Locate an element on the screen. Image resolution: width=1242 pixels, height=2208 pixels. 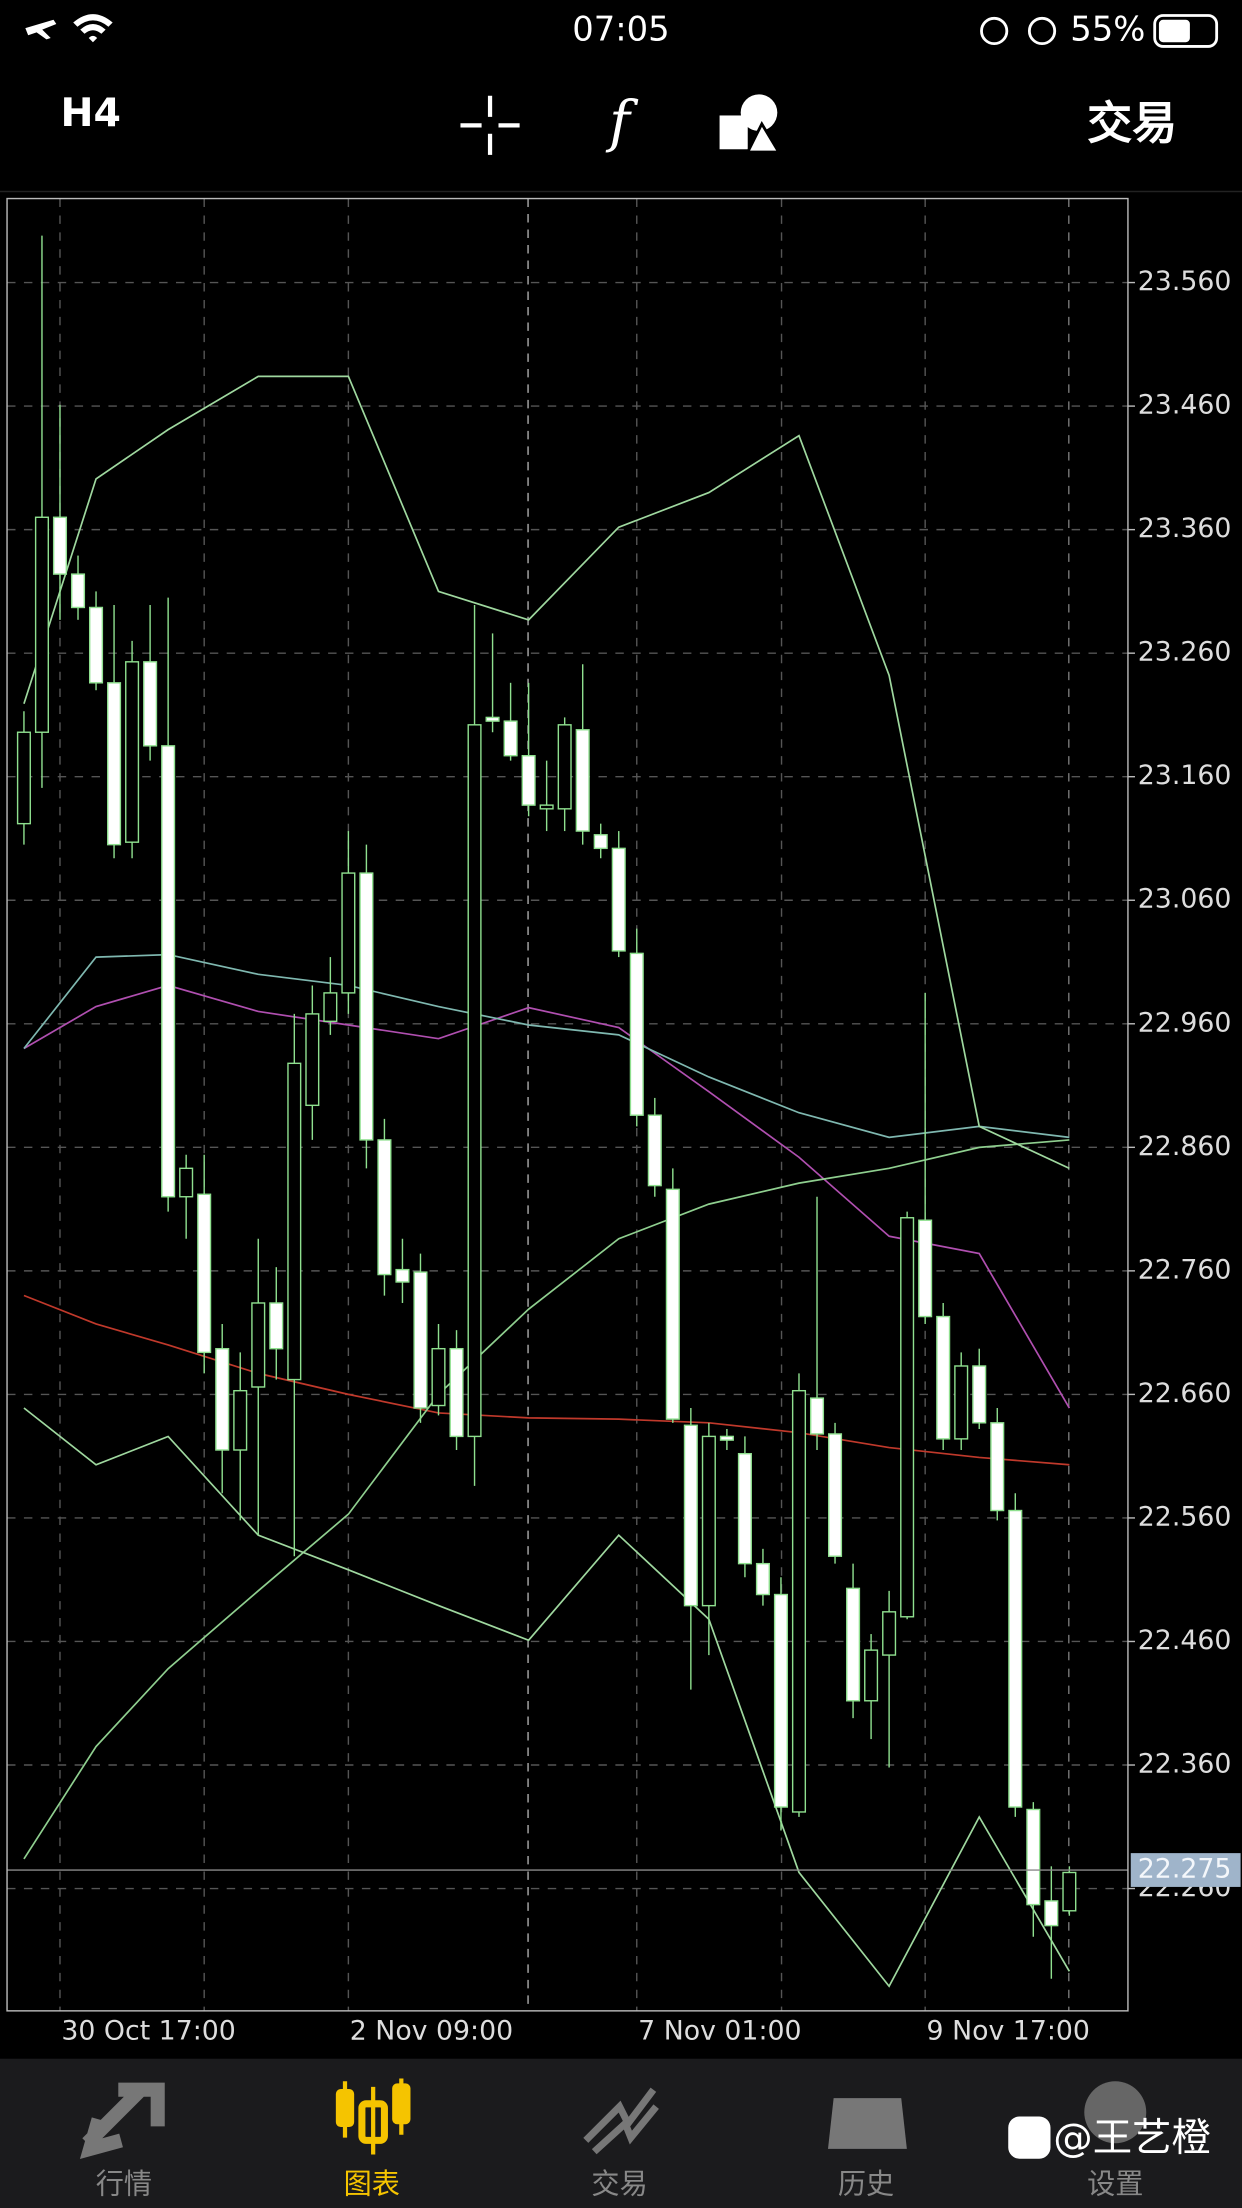
settings-icon is located at coordinates (1115, 2112).